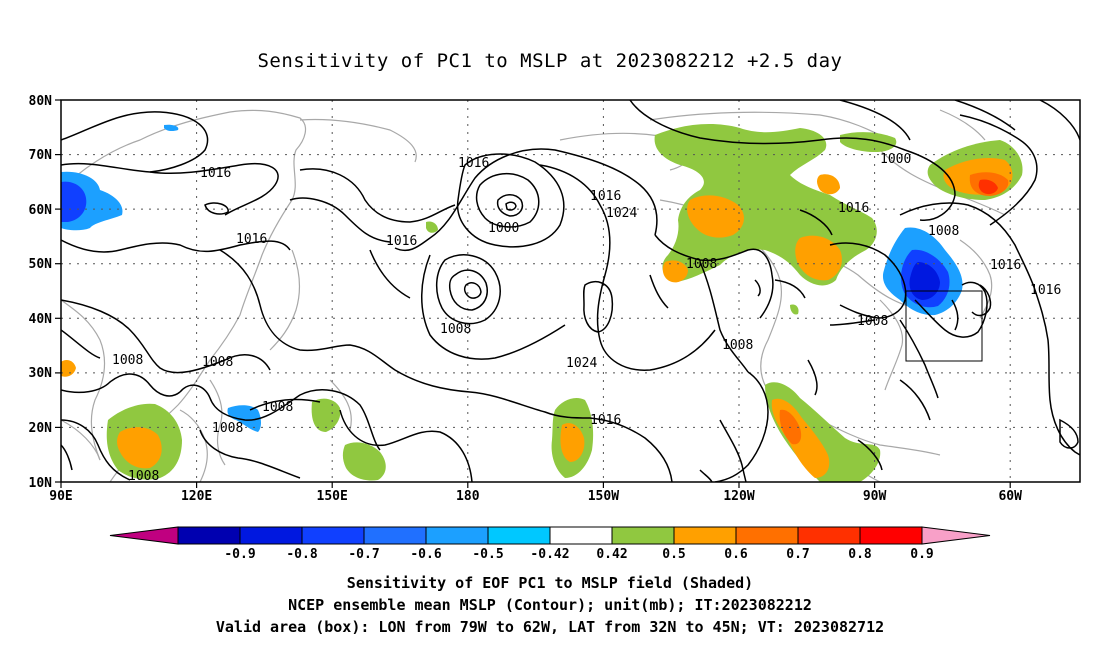  Describe the element at coordinates (41, 210) in the screenshot. I see `lat-label: 60N` at that location.